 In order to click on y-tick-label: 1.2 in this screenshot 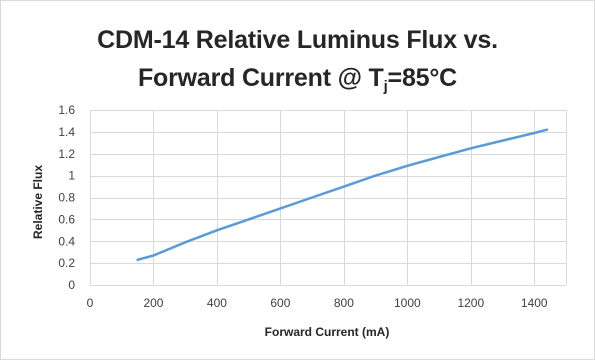, I will do `click(66, 154)`.